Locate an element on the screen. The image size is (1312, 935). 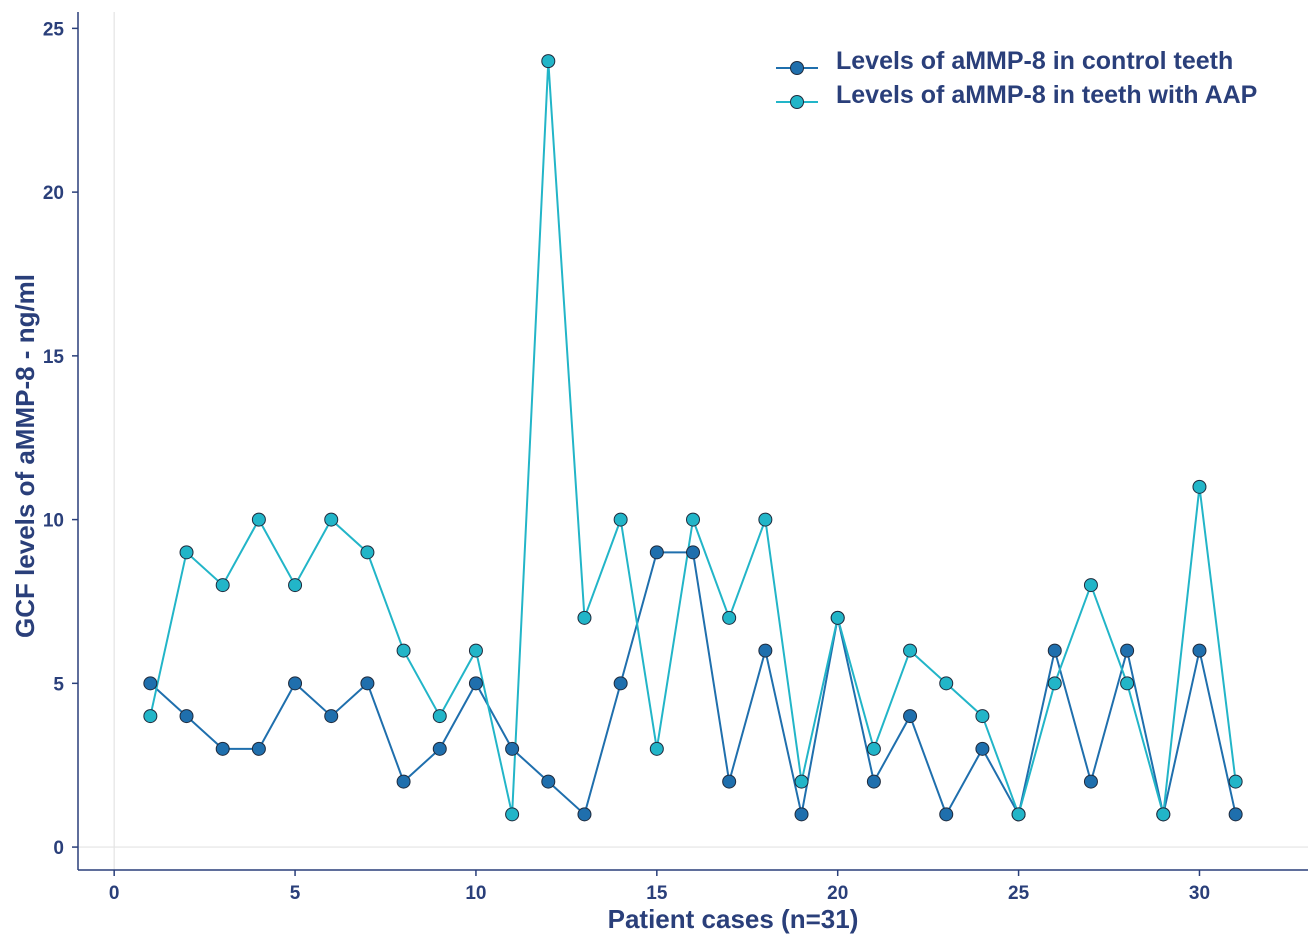
x-tick-label: 0 is located at coordinates (114, 893).